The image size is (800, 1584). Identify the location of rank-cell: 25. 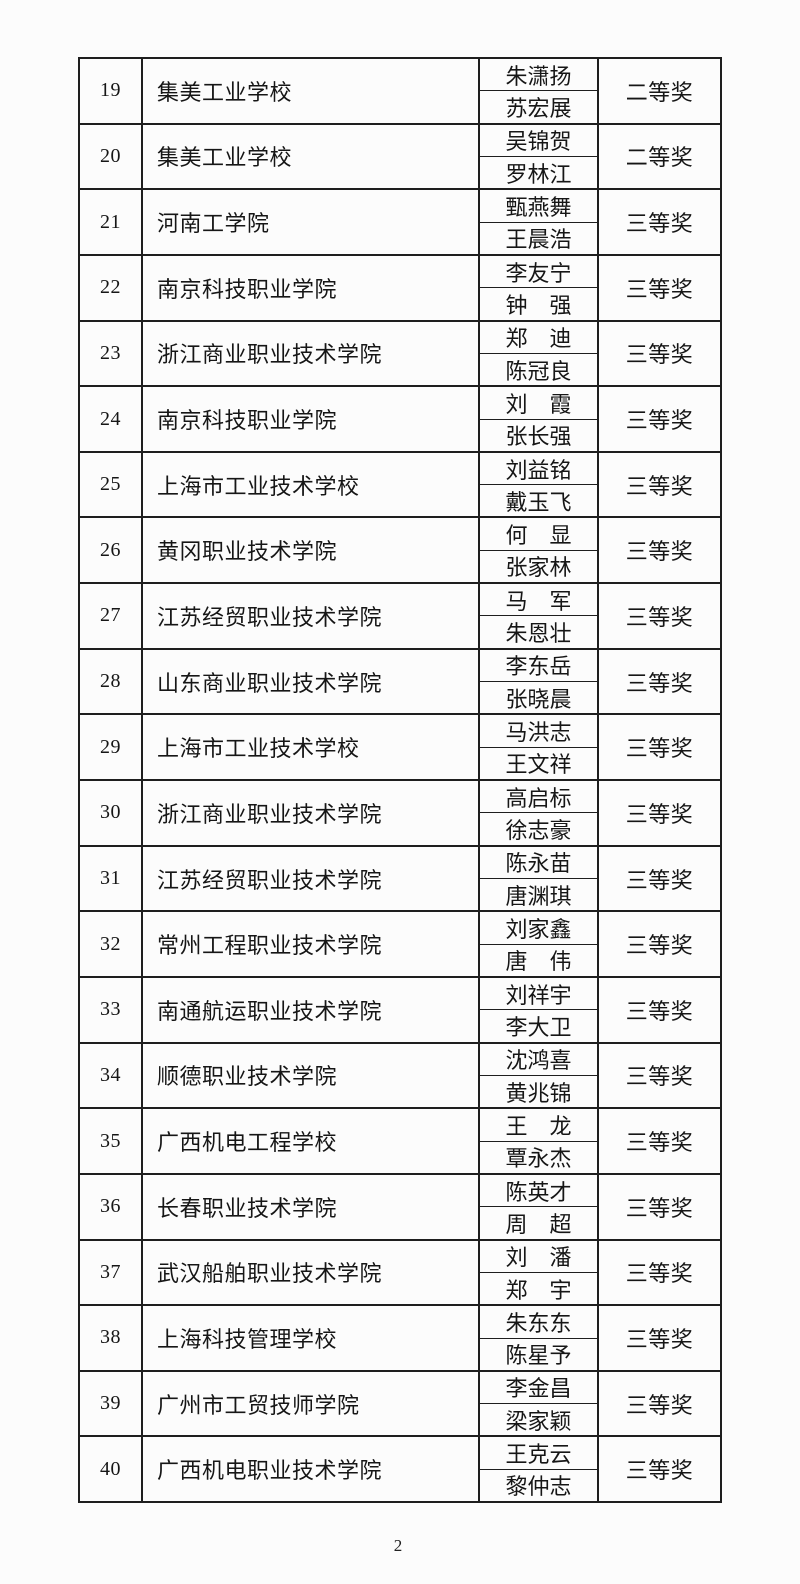
(111, 484).